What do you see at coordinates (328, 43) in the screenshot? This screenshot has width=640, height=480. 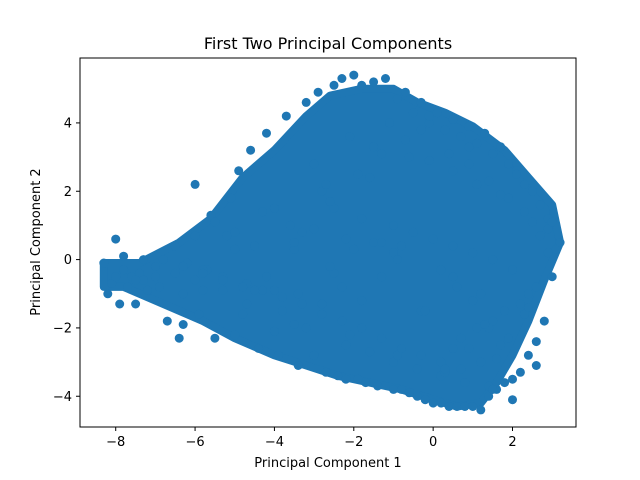 I see `chart-title: First Two Principal Components` at bounding box center [328, 43].